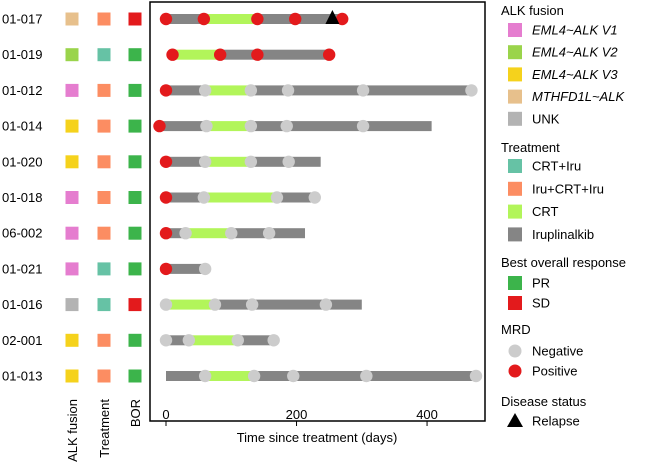 The height and width of the screenshot is (467, 650). I want to click on legend-label: UNK, so click(546, 118).